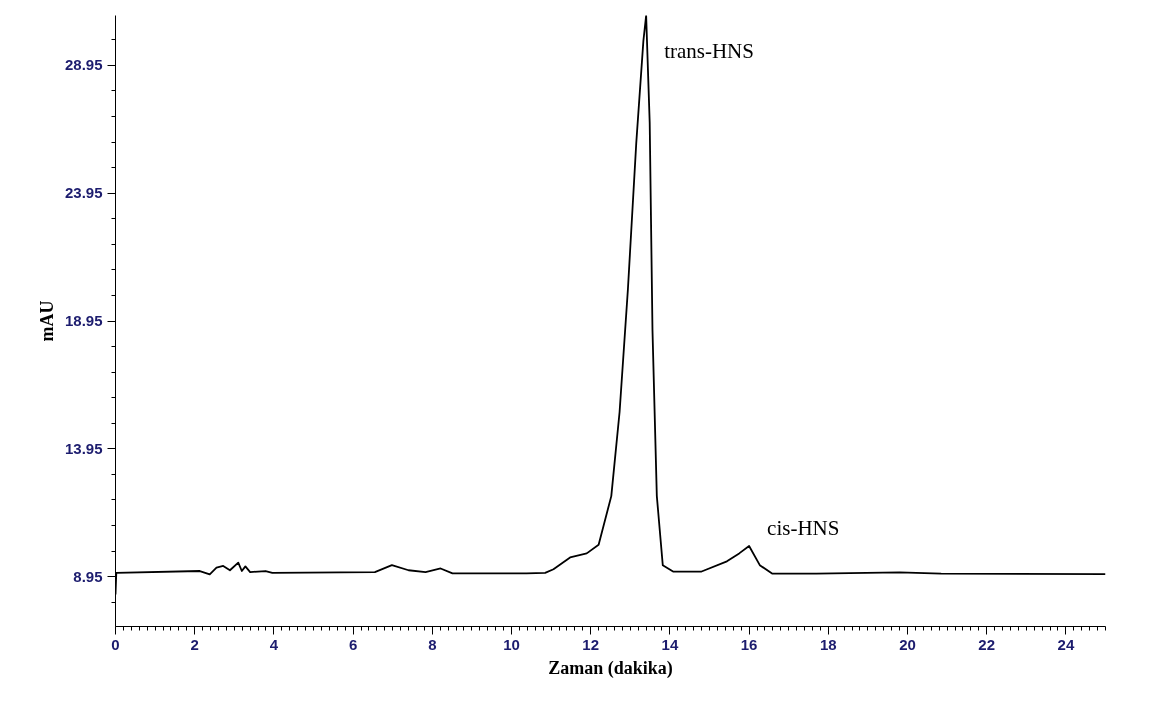  Describe the element at coordinates (749, 644) in the screenshot. I see `x-tick-label: 16` at that location.